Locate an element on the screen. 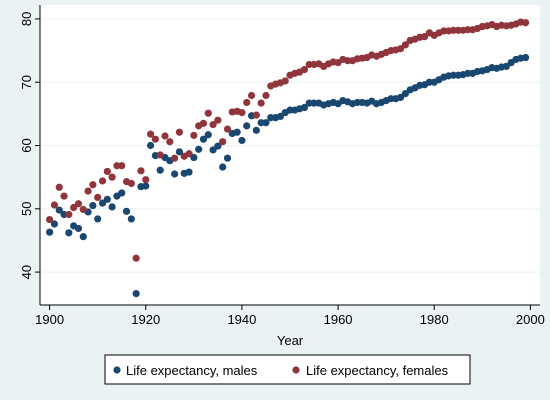 Image resolution: width=550 pixels, height=400 pixels. point-females-1921 is located at coordinates (150, 134).